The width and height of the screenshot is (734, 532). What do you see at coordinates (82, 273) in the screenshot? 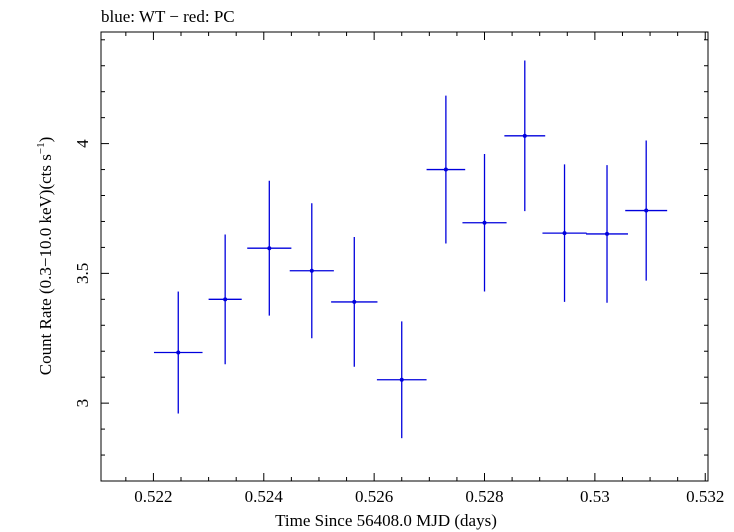
I see `y-tick-label: 3.5` at bounding box center [82, 273].